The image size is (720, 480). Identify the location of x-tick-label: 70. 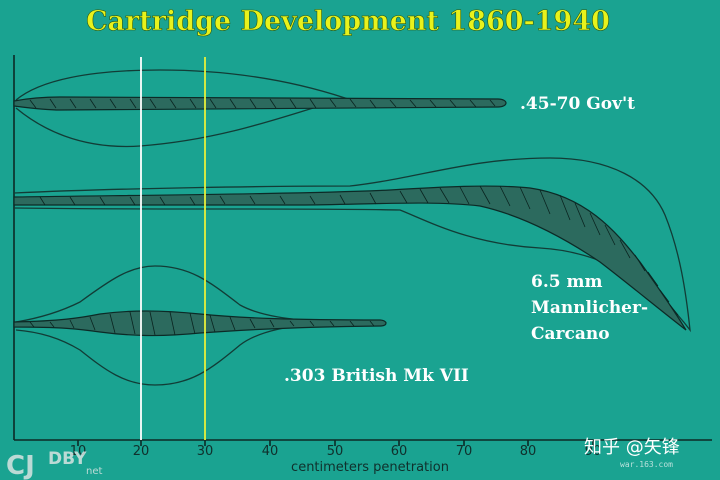
(464, 451).